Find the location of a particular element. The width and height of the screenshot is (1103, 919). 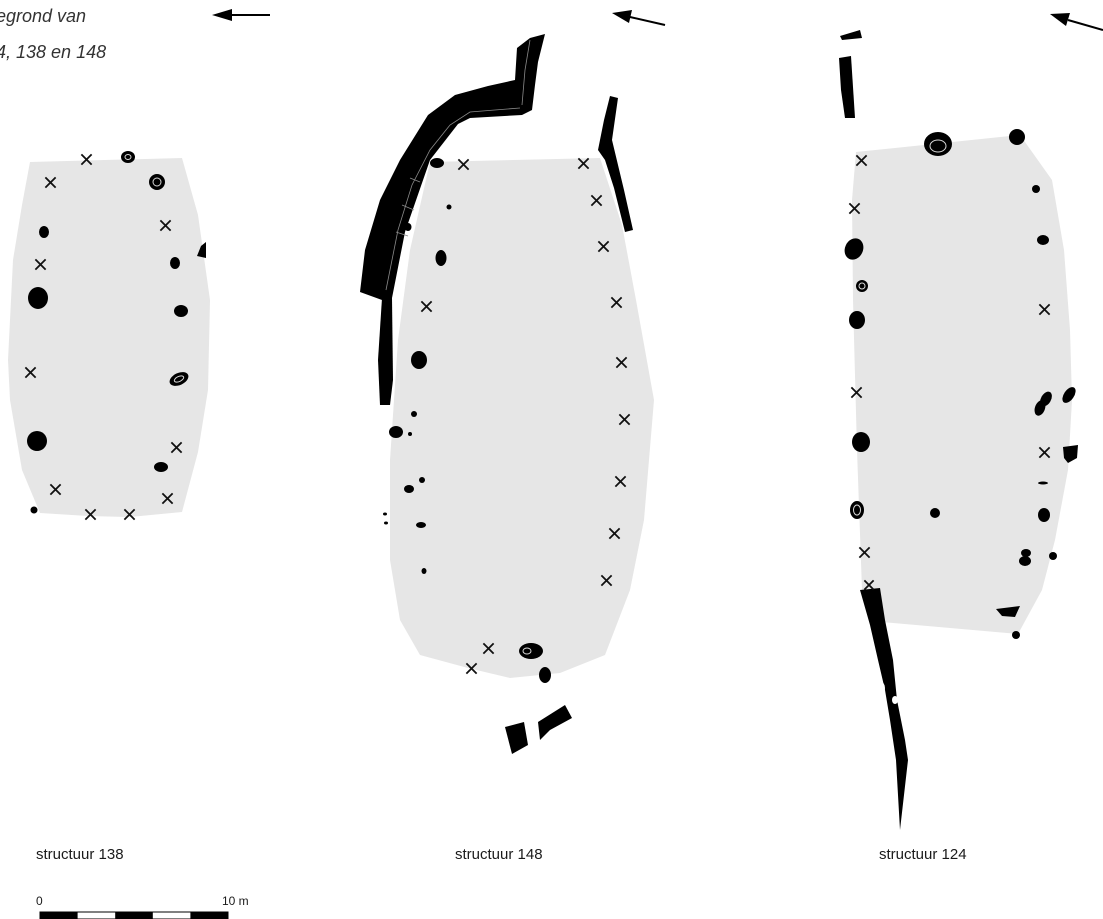

structure-138-markers is located at coordinates (103, 337).